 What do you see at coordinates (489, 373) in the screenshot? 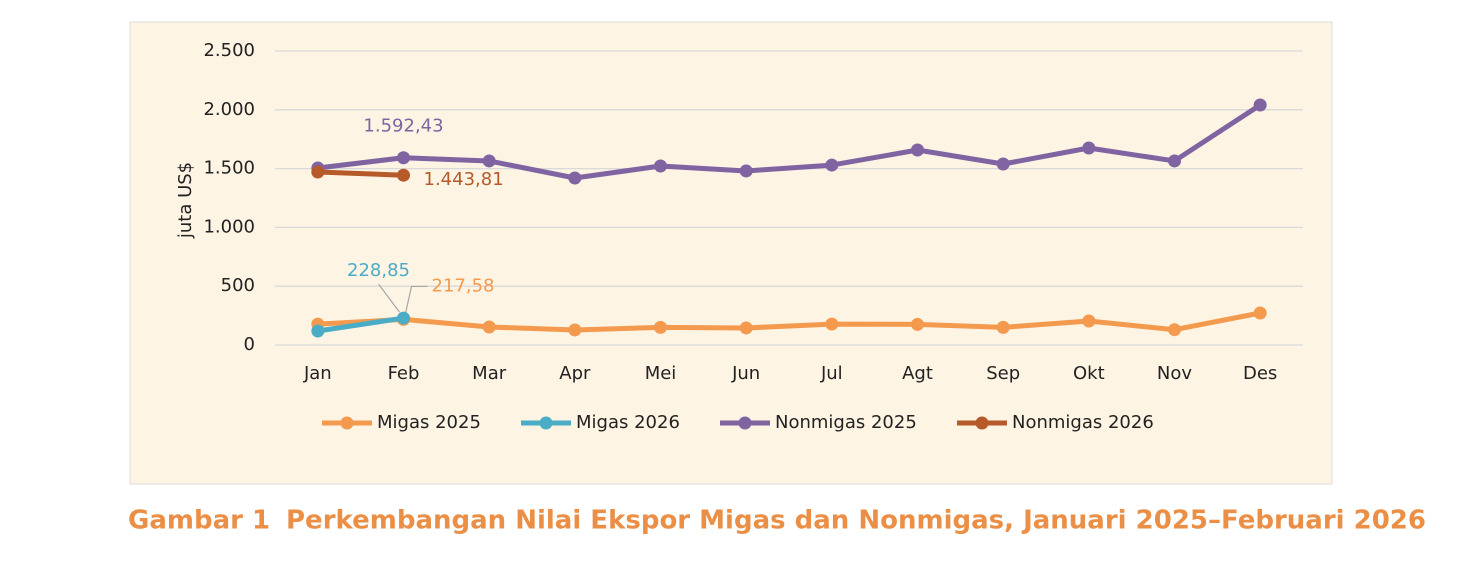
I see `x-tick-label: Mar` at bounding box center [489, 373].